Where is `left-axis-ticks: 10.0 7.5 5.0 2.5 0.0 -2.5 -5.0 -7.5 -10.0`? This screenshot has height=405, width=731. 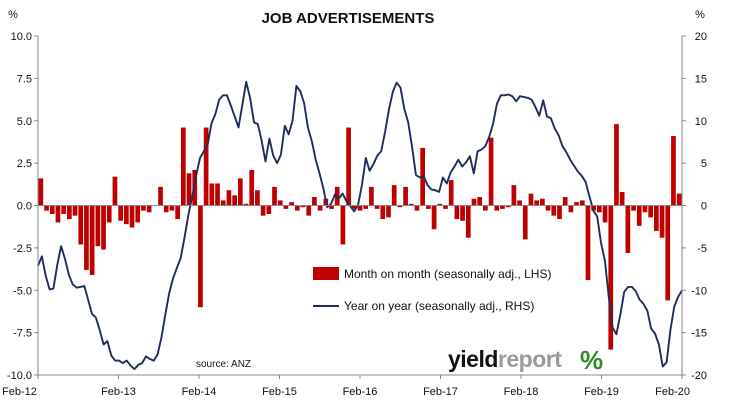 left-axis-ticks: 10.0 7.5 5.0 2.5 0.0 -2.5 -5.0 -7.5 -10.0 is located at coordinates (22, 206).